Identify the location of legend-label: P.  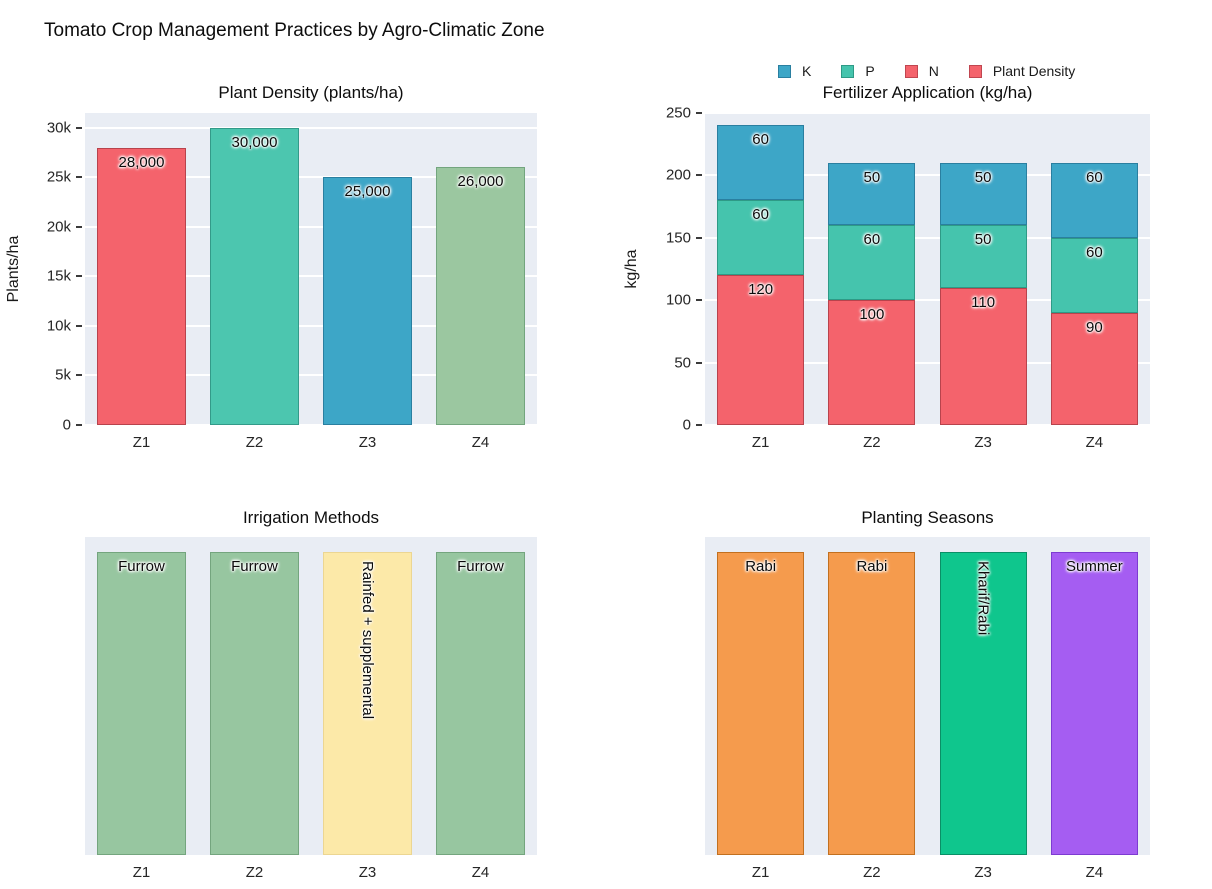
(870, 71).